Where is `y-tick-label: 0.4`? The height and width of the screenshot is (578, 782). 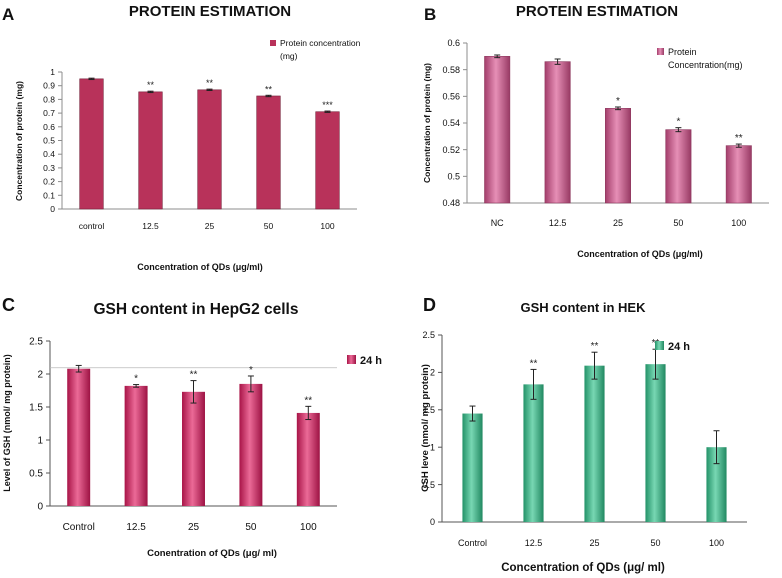
y-tick-label: 0.4 is located at coordinates (49, 154).